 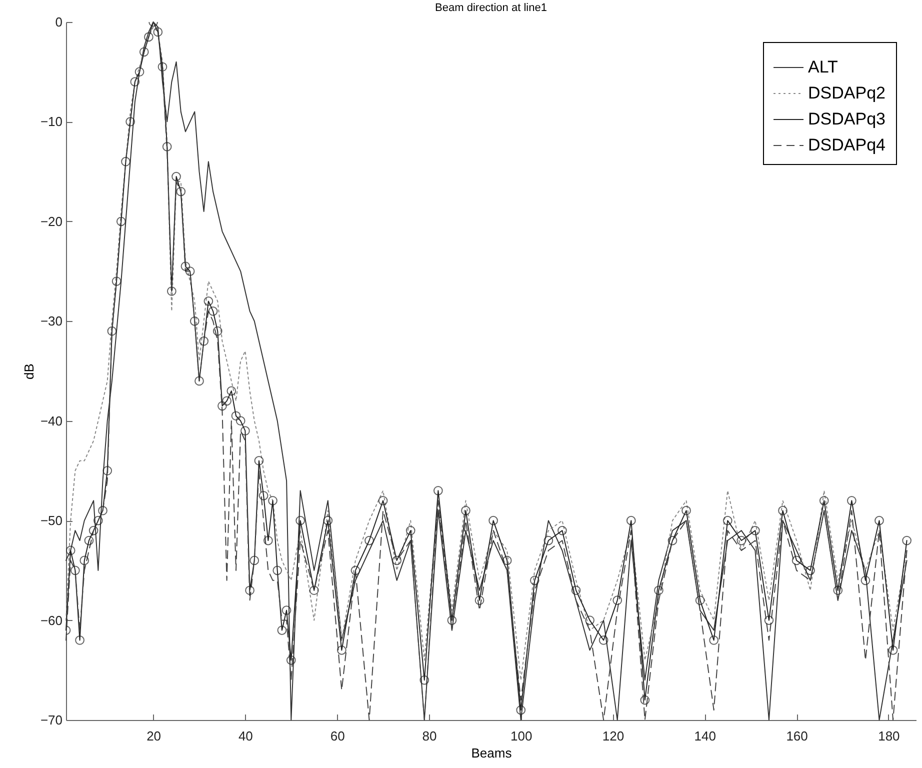 What do you see at coordinates (51, 420) in the screenshot?
I see `y-tick-label: −40` at bounding box center [51, 420].